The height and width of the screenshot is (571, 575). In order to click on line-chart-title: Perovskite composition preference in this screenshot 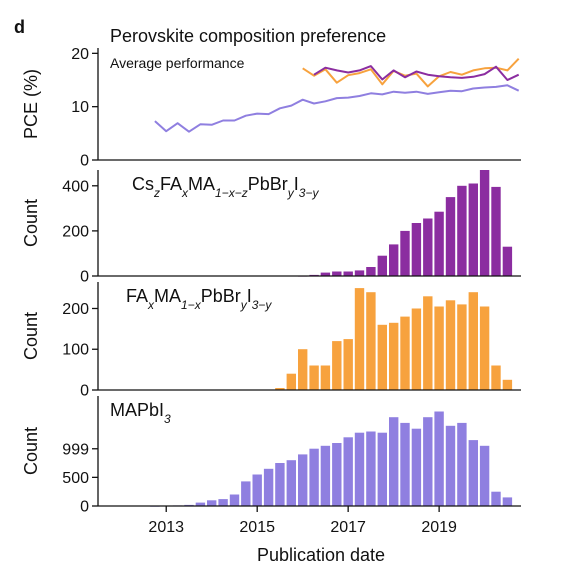, I will do `click(248, 36)`.